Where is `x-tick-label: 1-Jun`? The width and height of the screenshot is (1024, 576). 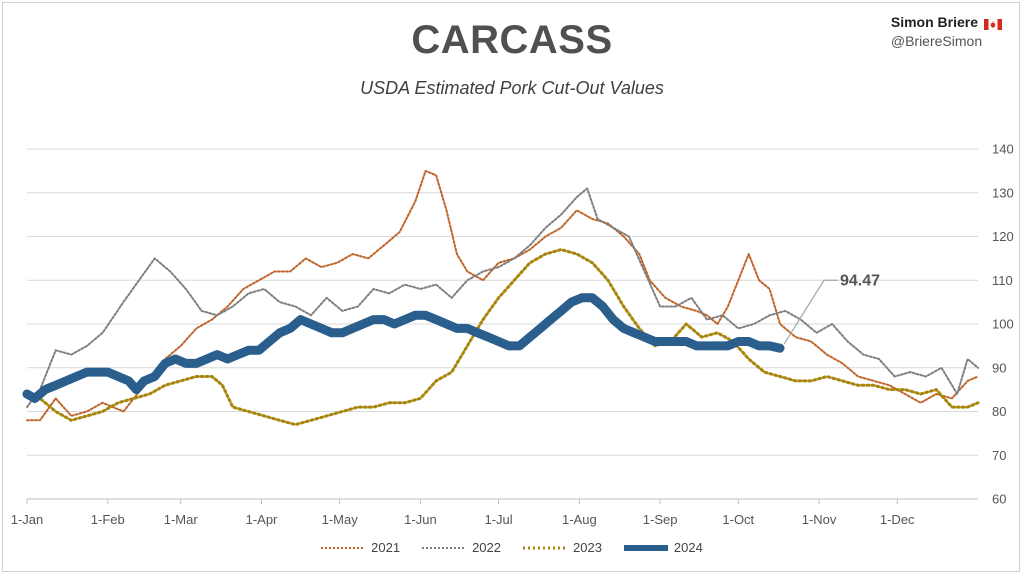
x-tick-label: 1-Jun is located at coordinates (420, 519).